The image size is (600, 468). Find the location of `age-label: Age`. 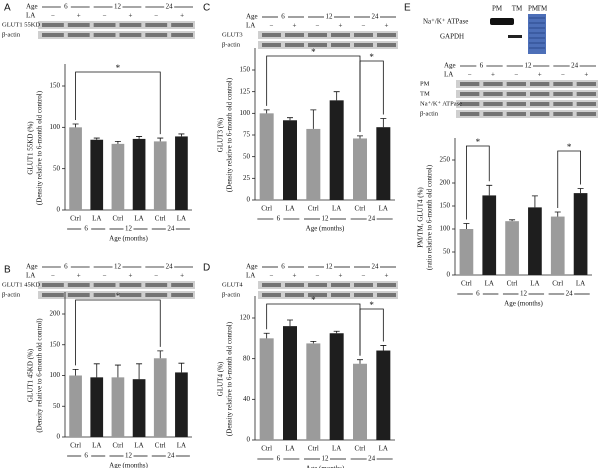

age-label: Age is located at coordinates (252, 267).